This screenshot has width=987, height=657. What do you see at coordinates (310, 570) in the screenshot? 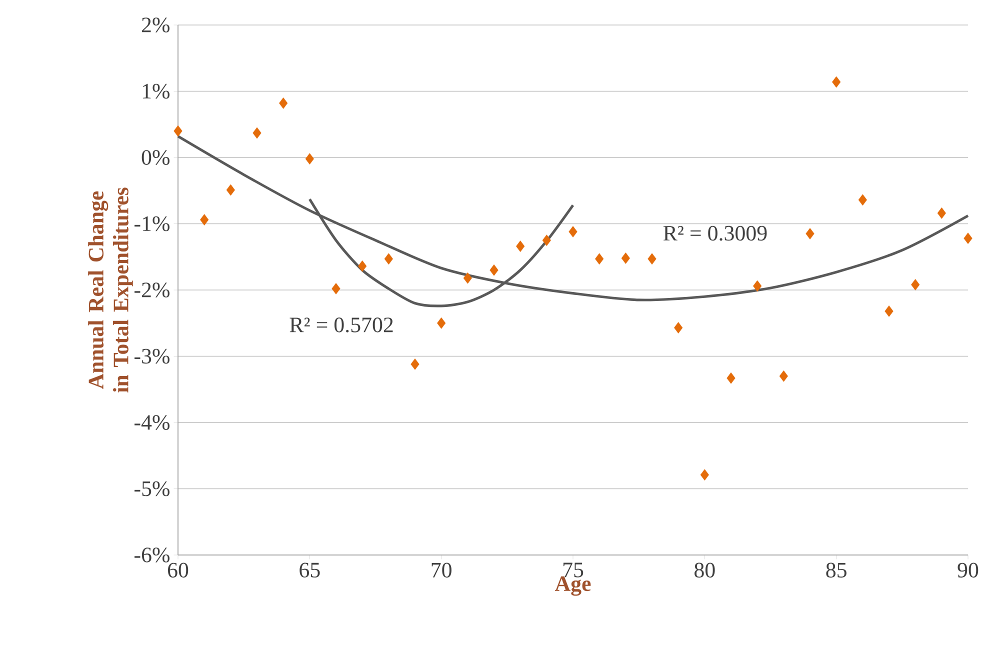
I see `x-tick-label: 65` at bounding box center [310, 570].